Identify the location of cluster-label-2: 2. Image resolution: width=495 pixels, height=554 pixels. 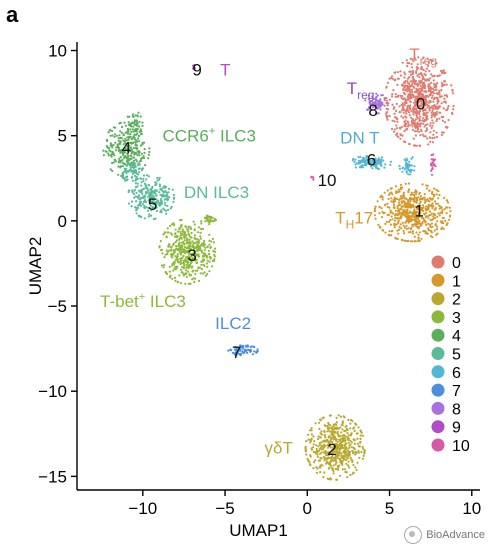
(331, 449).